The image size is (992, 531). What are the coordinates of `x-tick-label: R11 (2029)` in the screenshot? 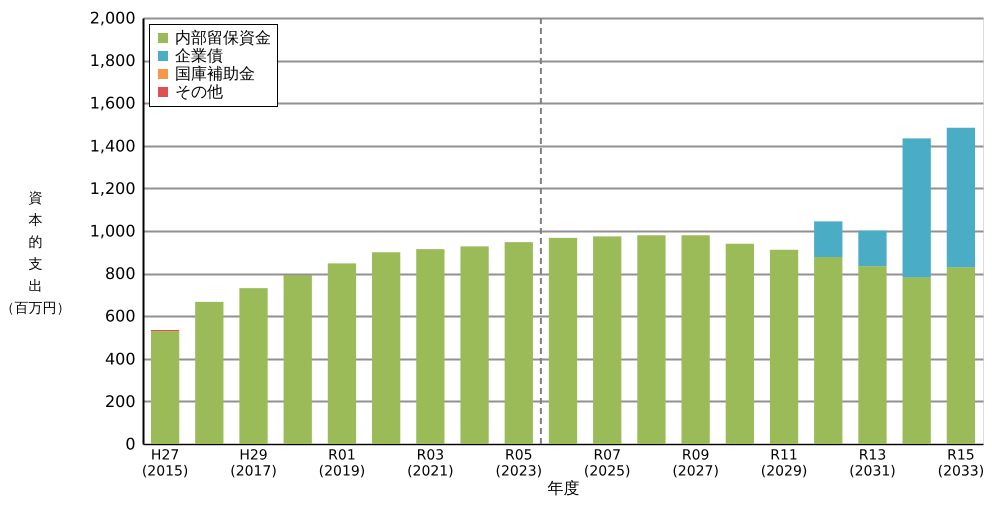 It's located at (784, 464).